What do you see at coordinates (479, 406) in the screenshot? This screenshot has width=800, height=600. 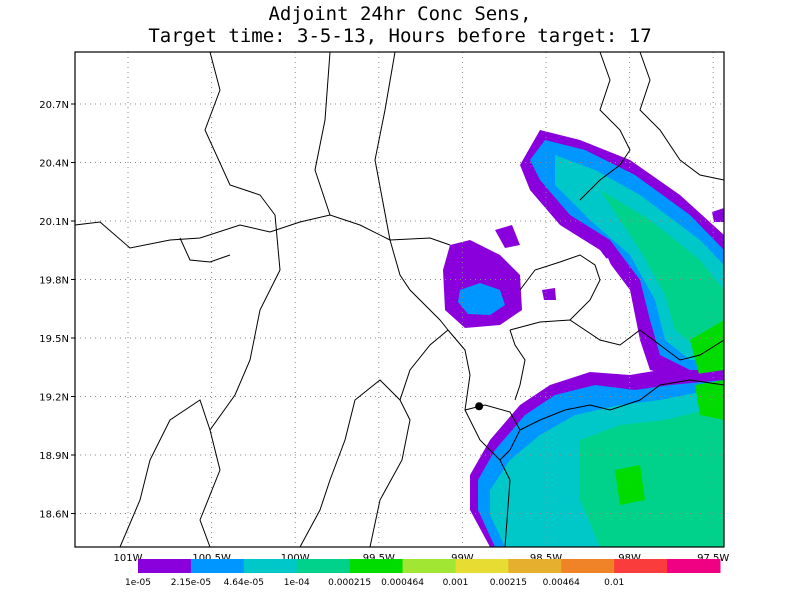 I see `target-location-marker` at bounding box center [479, 406].